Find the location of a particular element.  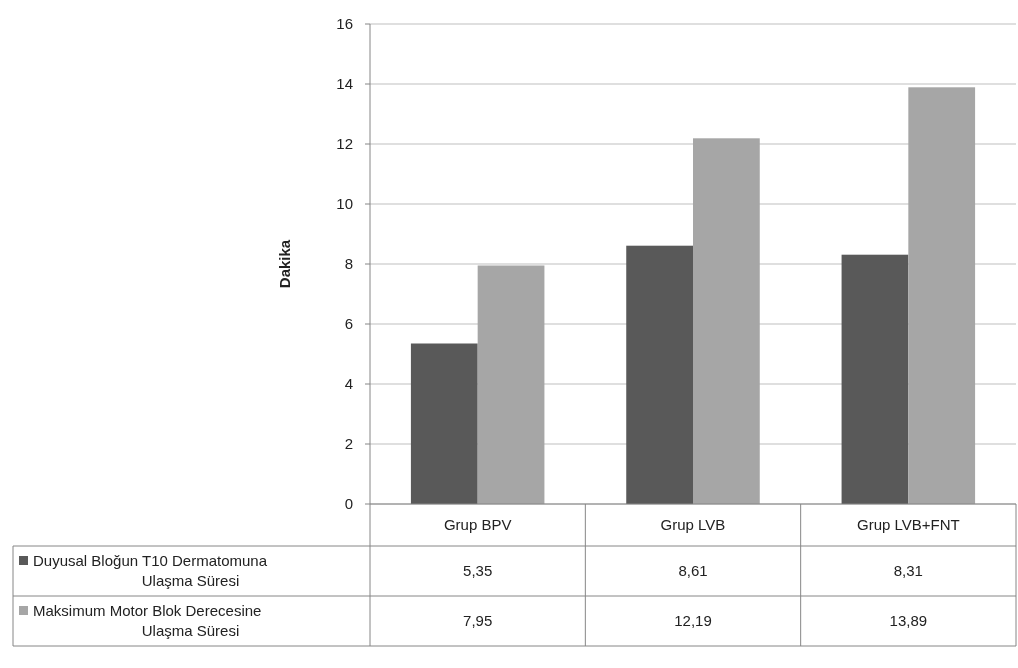

data-label: 7,95 is located at coordinates (478, 621).